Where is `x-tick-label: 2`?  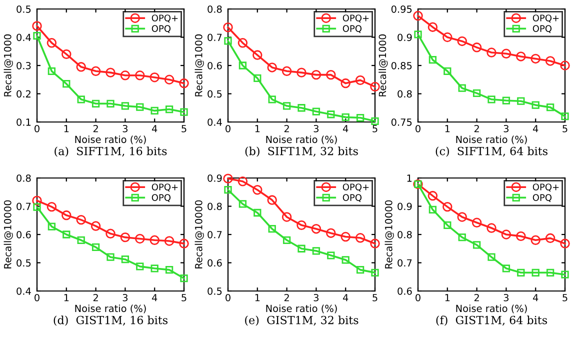
x-tick-label: 2 is located at coordinates (476, 128).